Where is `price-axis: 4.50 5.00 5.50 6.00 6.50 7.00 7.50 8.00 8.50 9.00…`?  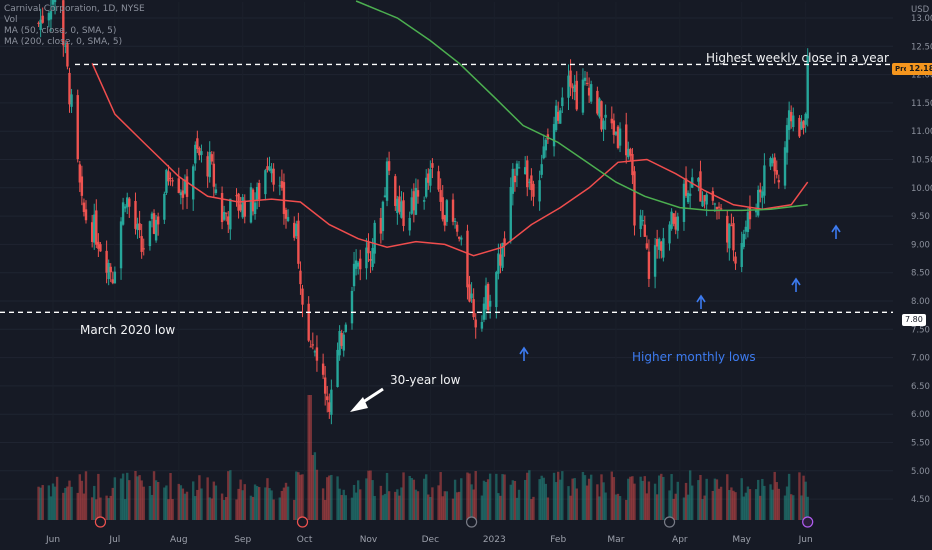 price-axis: 4.50 5.00 5.50 6.00 6.50 7.00 7.50 8.00 8.50 9.00… is located at coordinates (921, 255).